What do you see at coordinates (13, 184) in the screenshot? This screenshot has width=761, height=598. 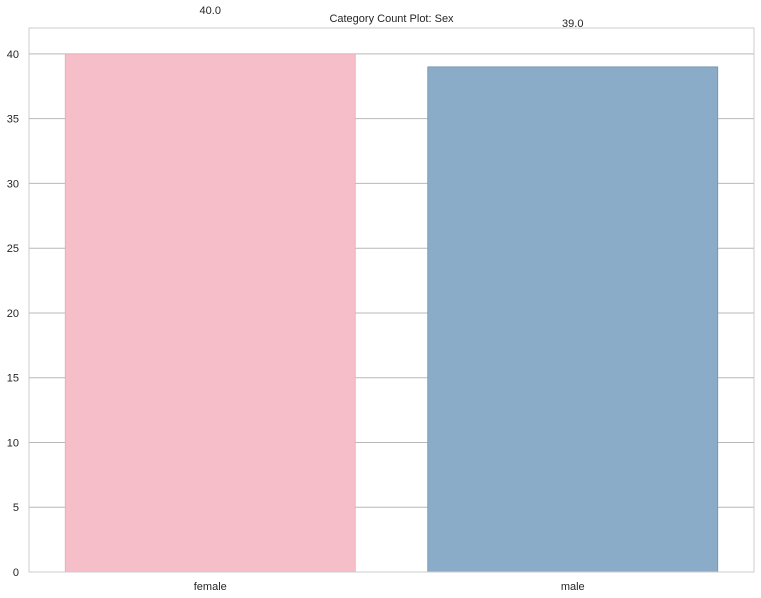 I see `y-tick-label: 30` at bounding box center [13, 184].